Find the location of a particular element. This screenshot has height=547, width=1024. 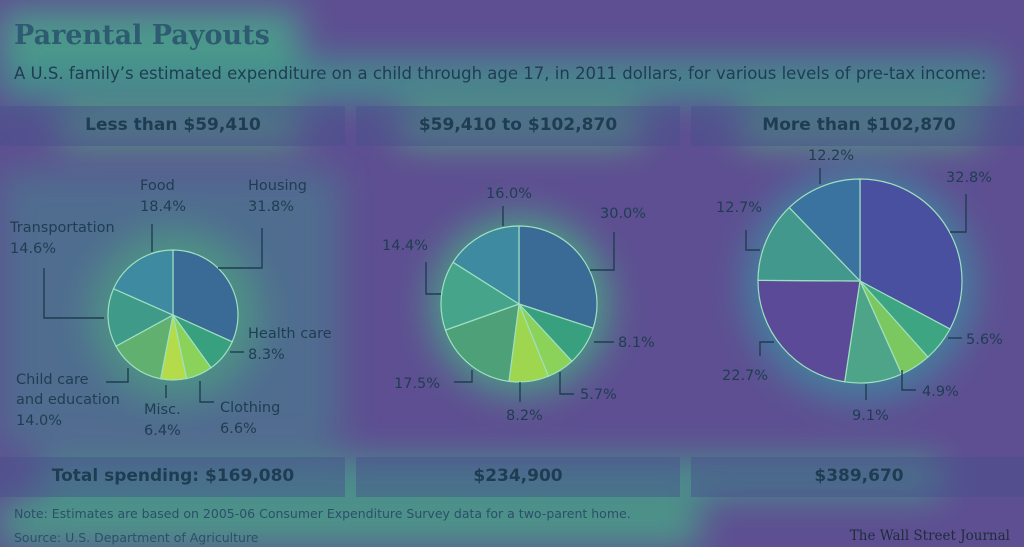

slice-label-3-2: 5.6% is located at coordinates (984, 340).